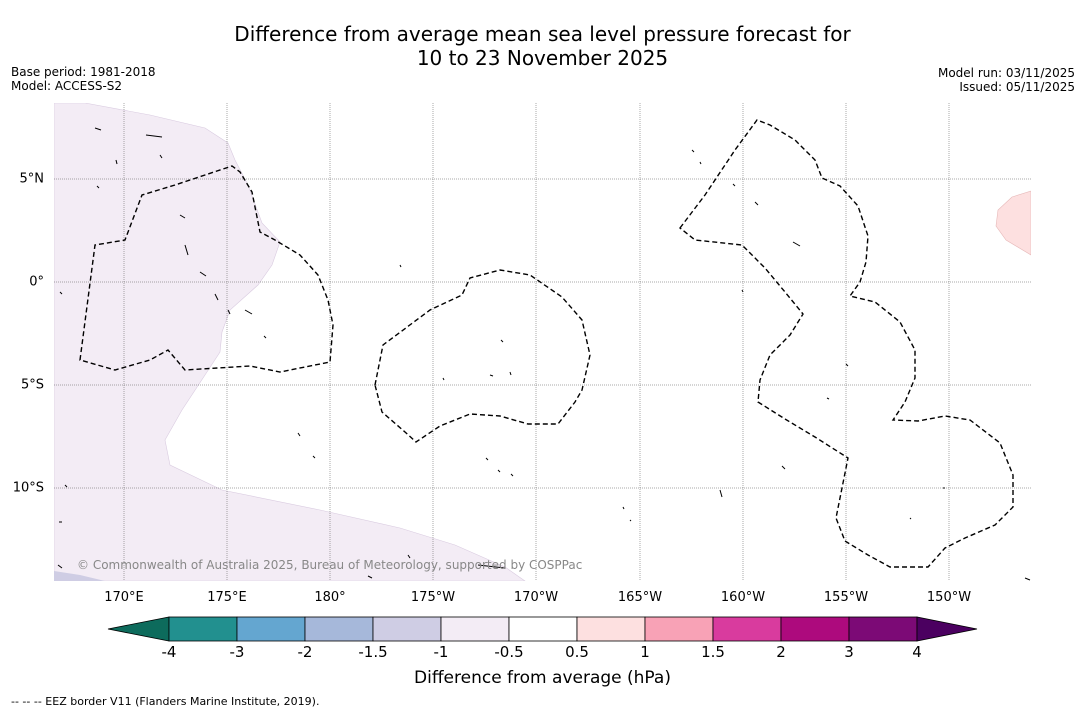 This screenshot has height=713, width=1085. I want to click on lat-label-10s: 10°S, so click(28, 488).